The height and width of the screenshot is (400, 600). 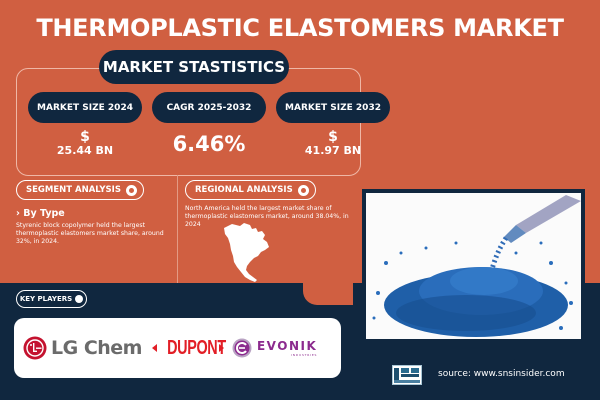 I want to click on kpi-label-cagr: CAGR 2025-2032, so click(x=209, y=107).